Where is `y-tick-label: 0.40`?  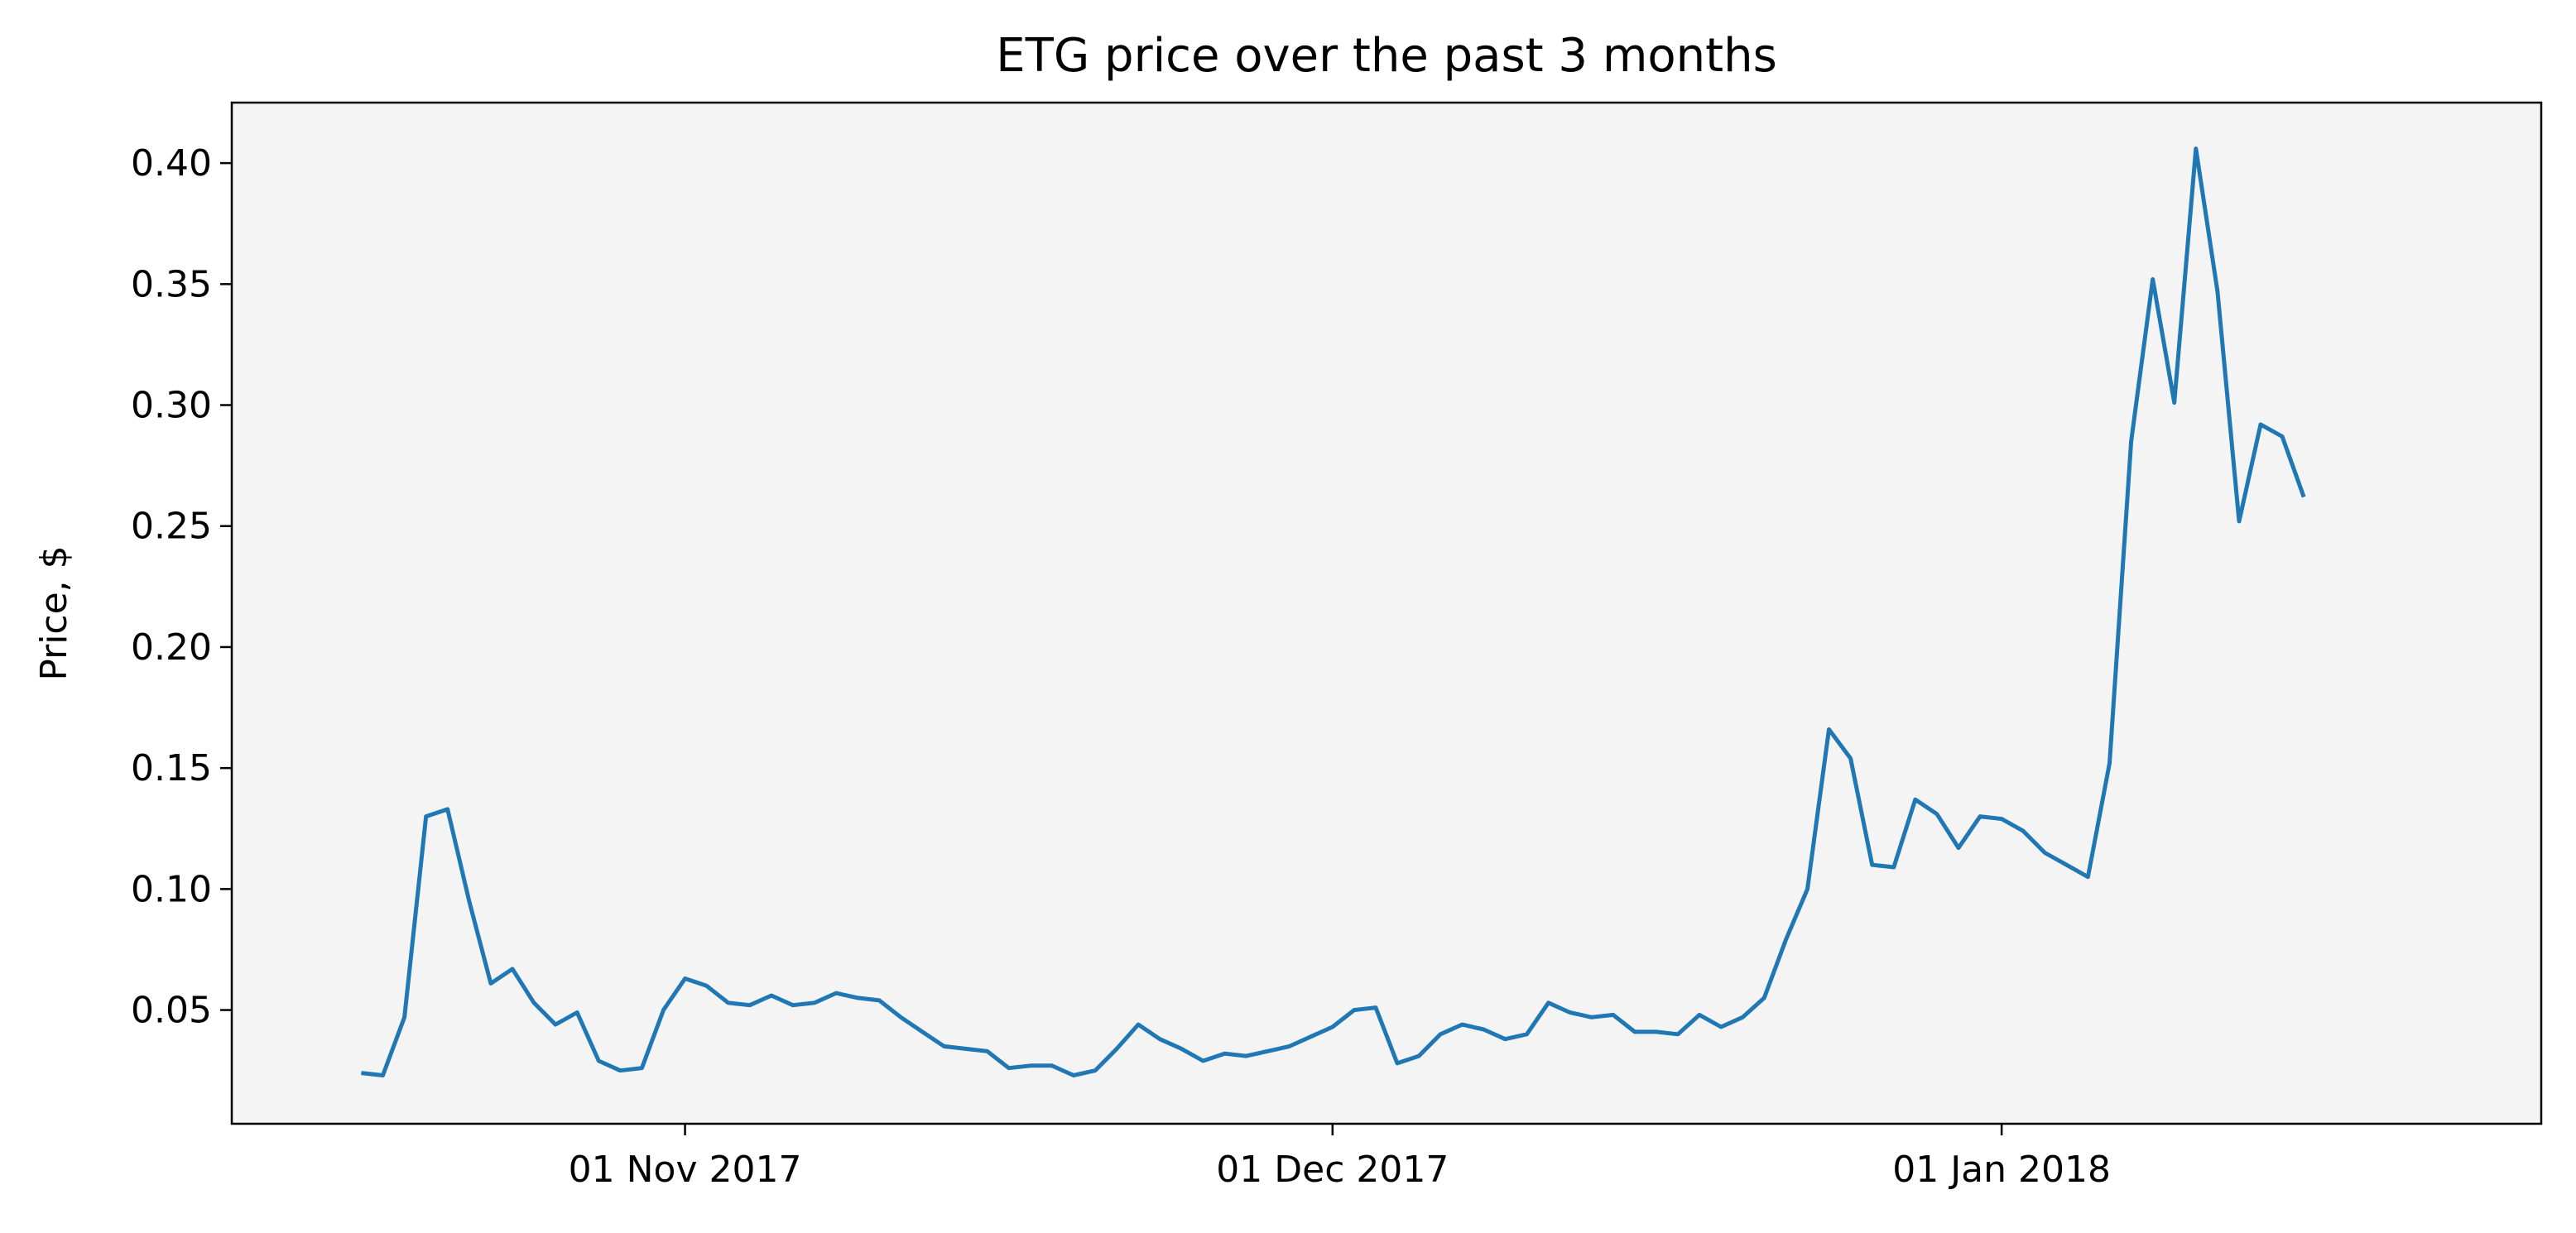 y-tick-label: 0.40 is located at coordinates (171, 163).